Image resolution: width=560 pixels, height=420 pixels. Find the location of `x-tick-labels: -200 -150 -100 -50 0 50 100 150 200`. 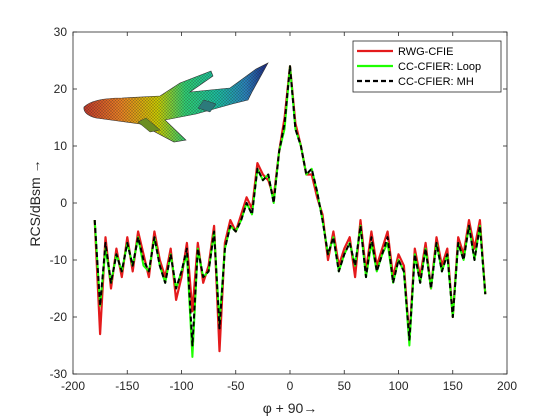

x-tick-labels: -200 -150 -100 -50 0 50 100 150 200 is located at coordinates (289, 386).